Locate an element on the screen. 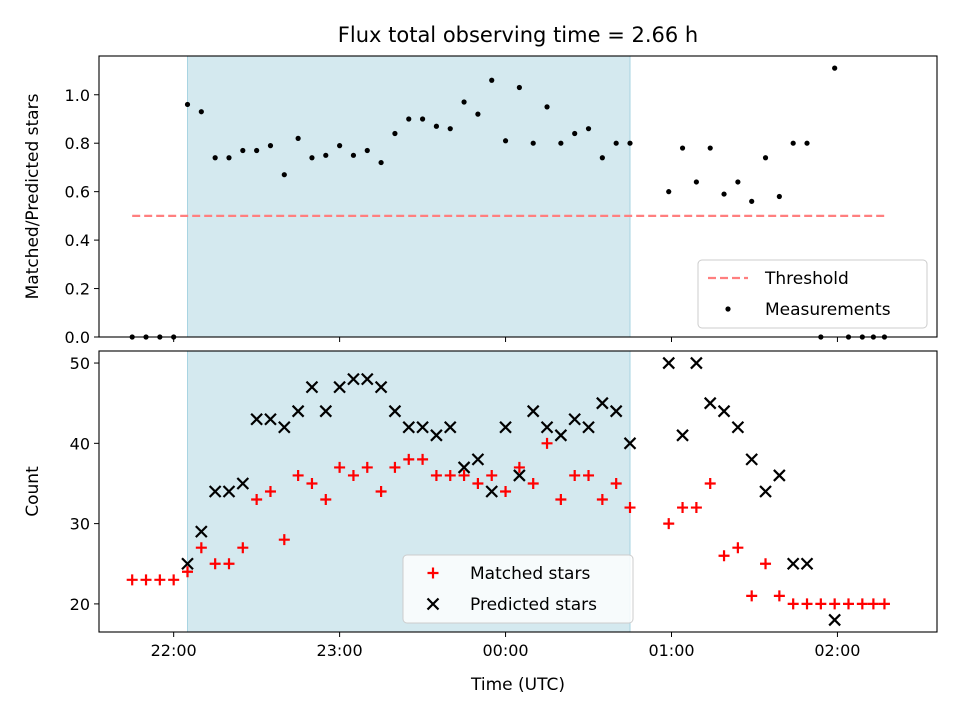  y-tick-label: 40 is located at coordinates (80, 443).